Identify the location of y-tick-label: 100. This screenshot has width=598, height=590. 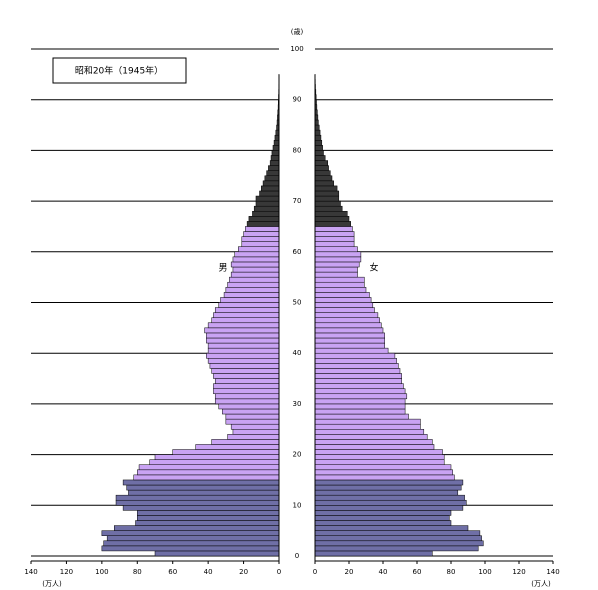
(296, 49).